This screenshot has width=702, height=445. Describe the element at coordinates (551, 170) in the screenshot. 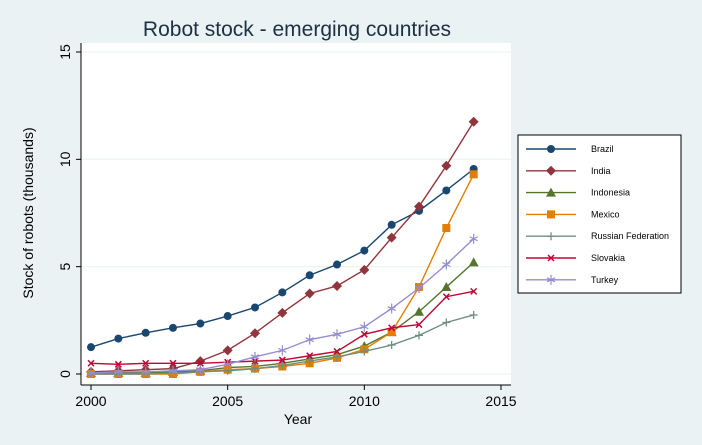

I see `legend-marker-india` at that location.